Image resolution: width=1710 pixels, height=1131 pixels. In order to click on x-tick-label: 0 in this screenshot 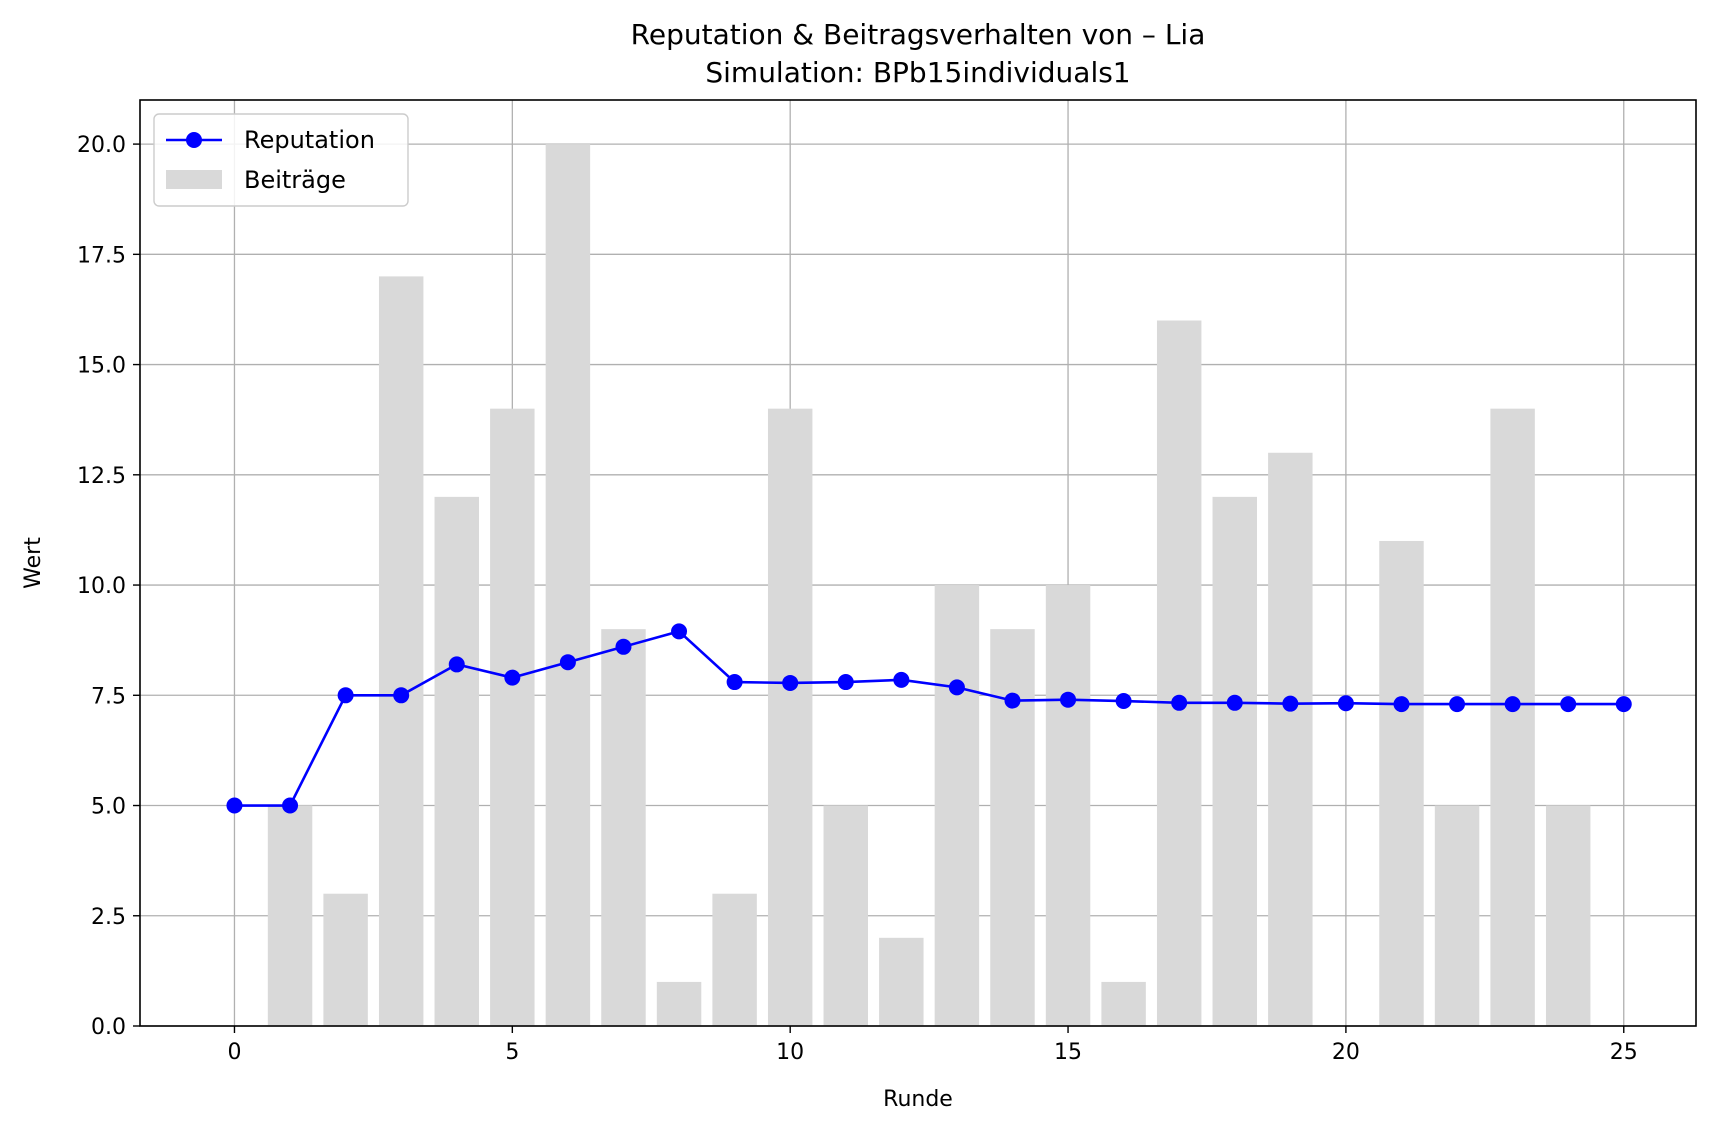, I will do `click(234, 1052)`.